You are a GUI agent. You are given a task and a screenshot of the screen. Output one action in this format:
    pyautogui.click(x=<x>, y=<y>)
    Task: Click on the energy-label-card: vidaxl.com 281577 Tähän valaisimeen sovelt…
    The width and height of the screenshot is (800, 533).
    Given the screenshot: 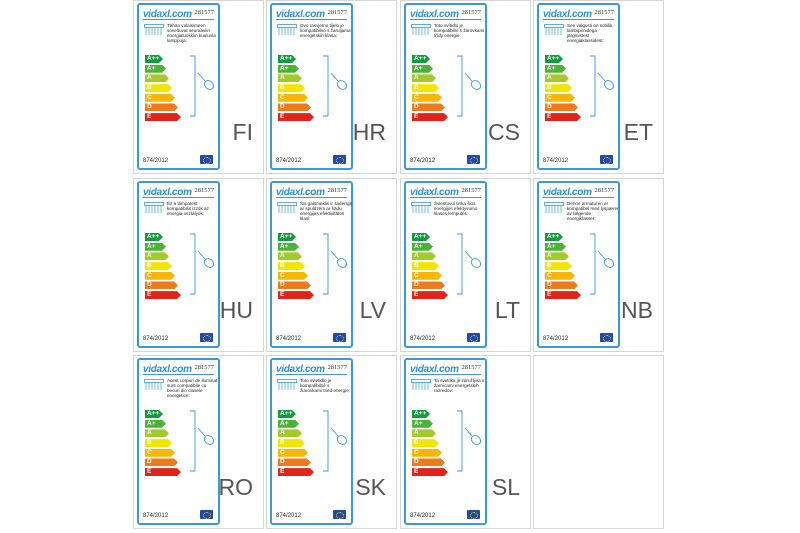 What is the action you would take?
    pyautogui.click(x=178, y=86)
    